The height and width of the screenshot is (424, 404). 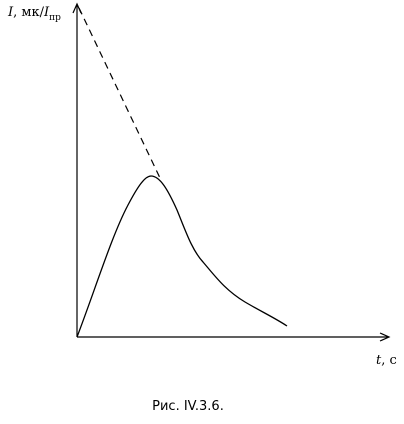 What do you see at coordinates (46, 12) in the screenshot?
I see `y-ratio-symbol: I` at bounding box center [46, 12].